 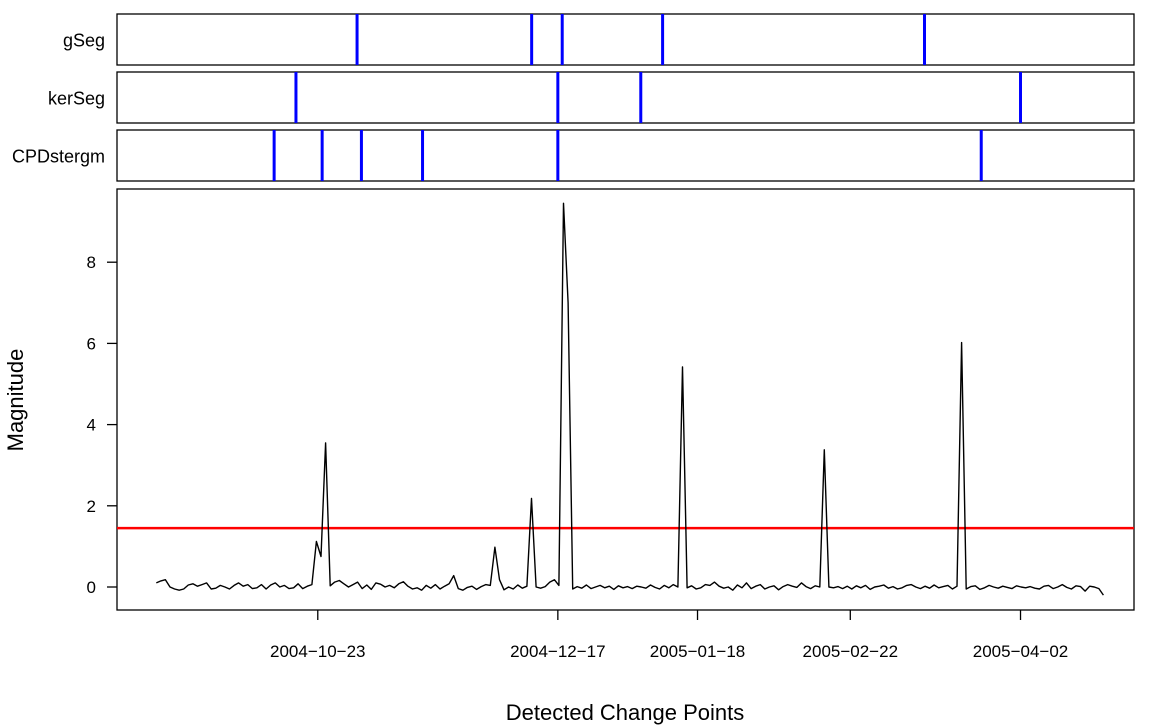 What do you see at coordinates (58, 157) in the screenshot?
I see `rug-panel-label: CPDstergm` at bounding box center [58, 157].